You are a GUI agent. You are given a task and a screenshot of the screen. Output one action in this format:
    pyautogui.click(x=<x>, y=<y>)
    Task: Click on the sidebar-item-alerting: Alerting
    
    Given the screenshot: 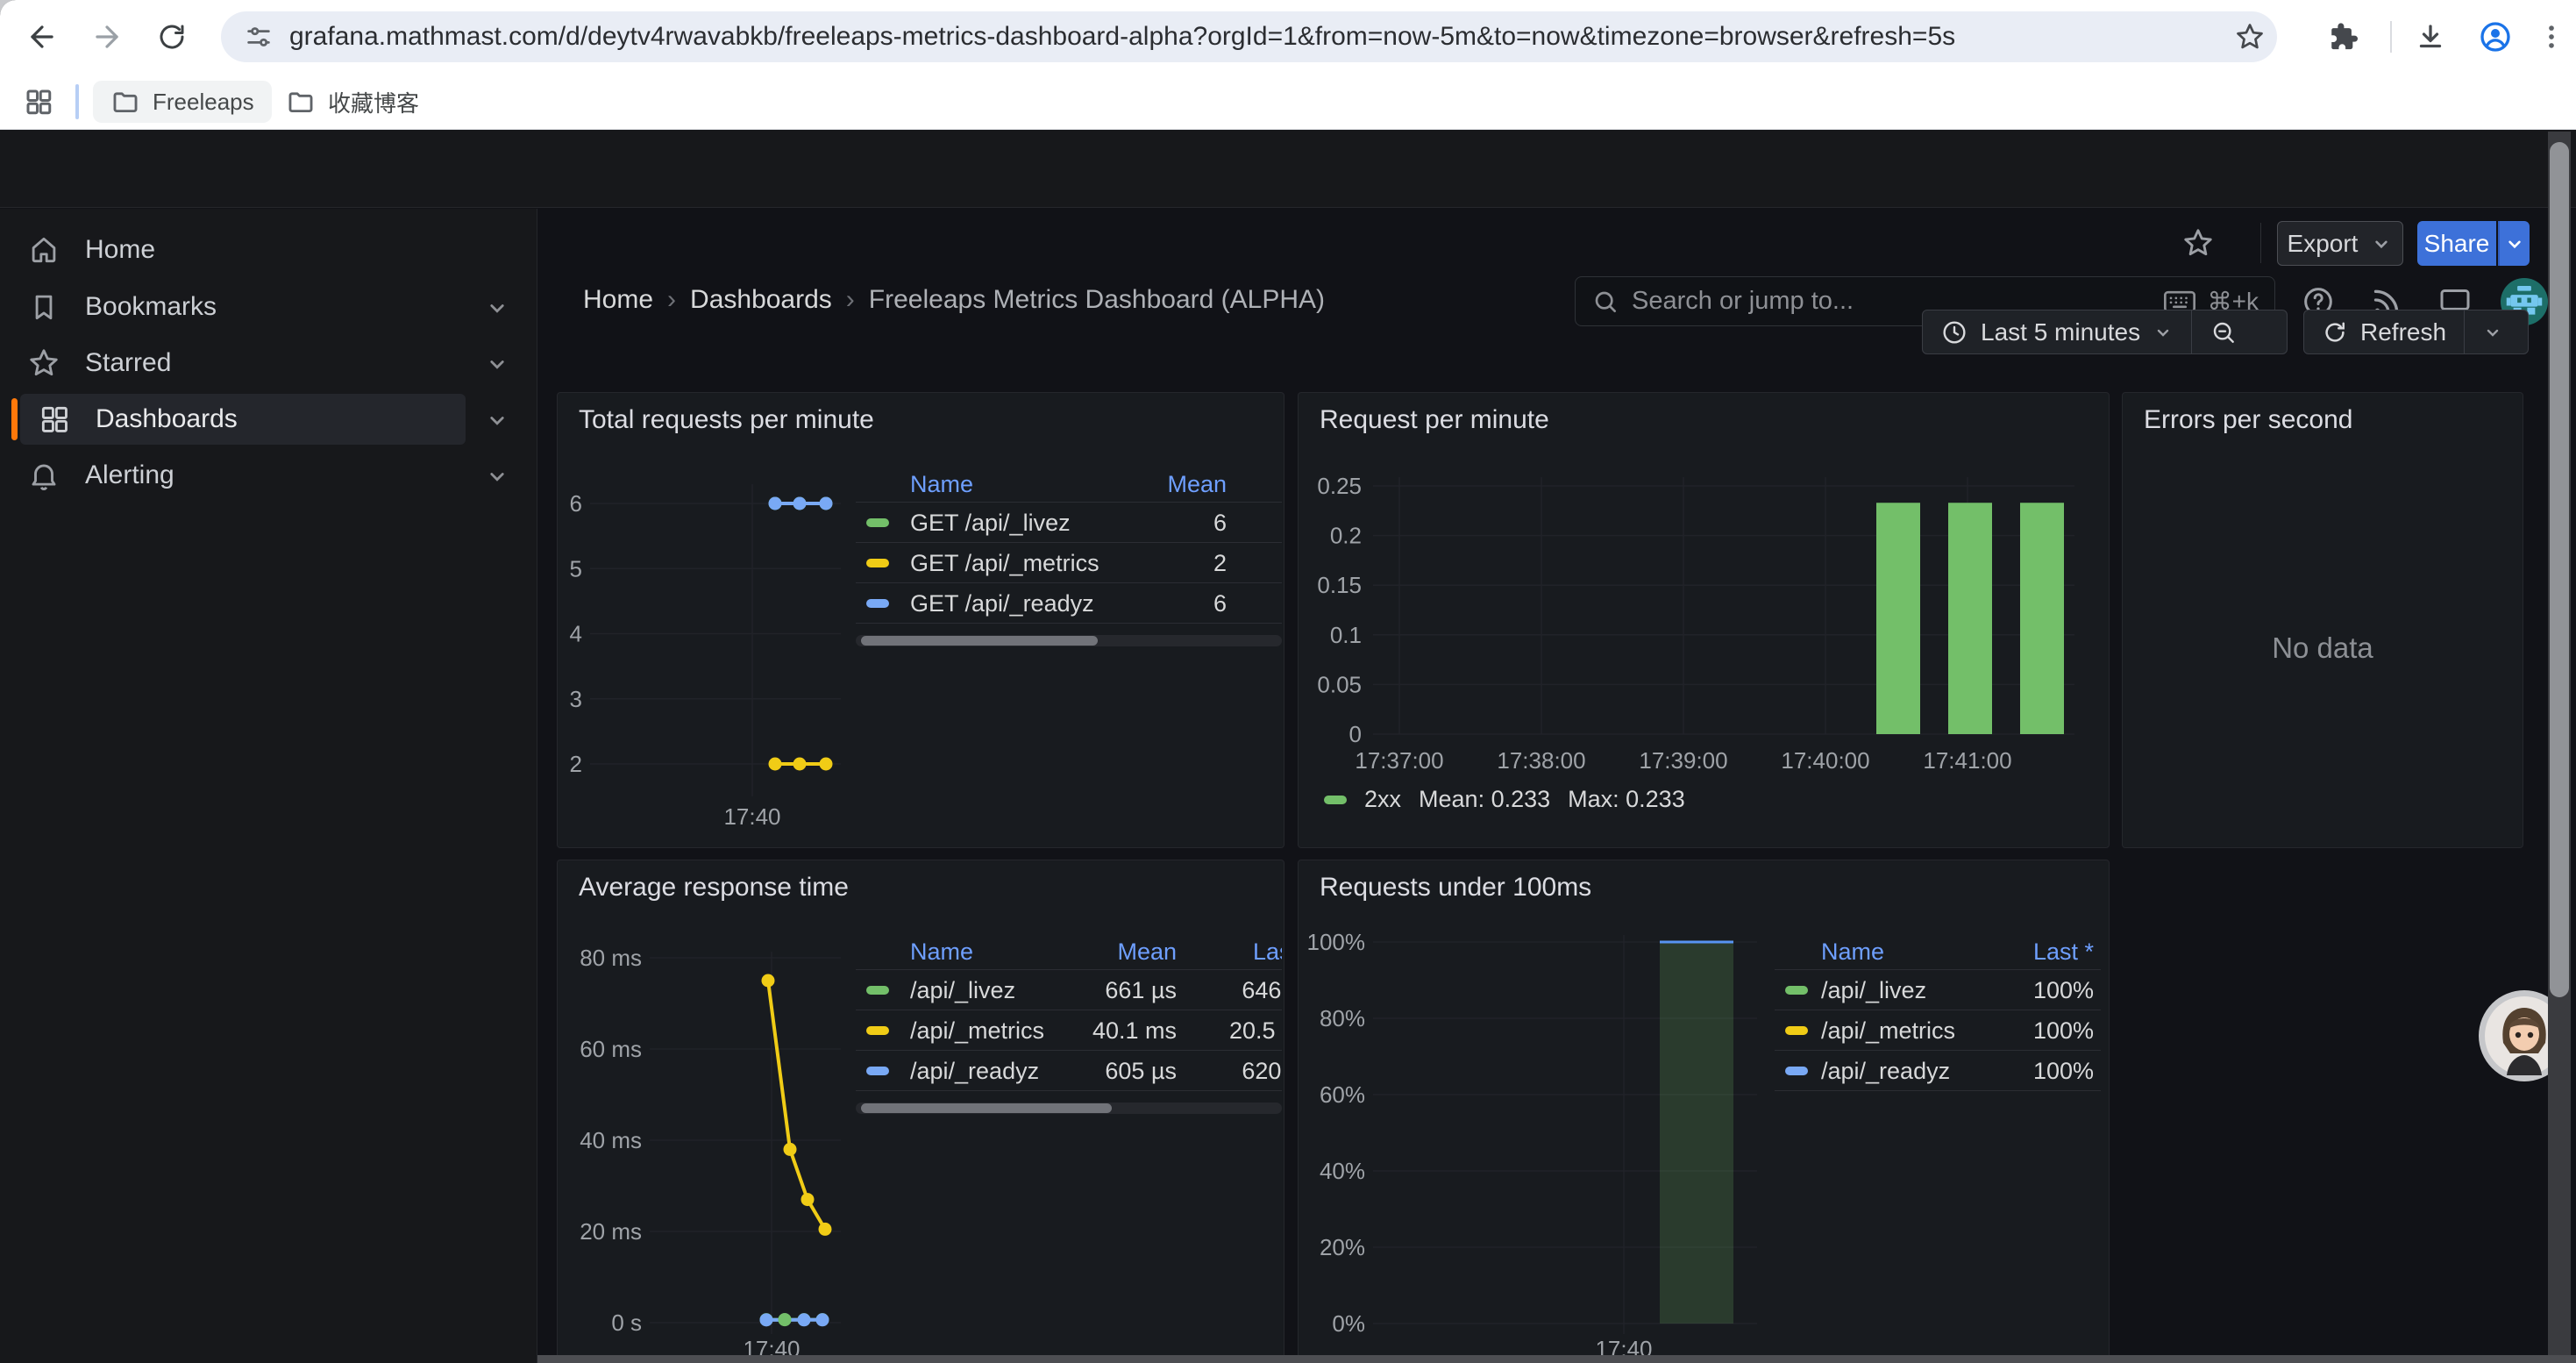 What is the action you would take?
    pyautogui.click(x=238, y=475)
    